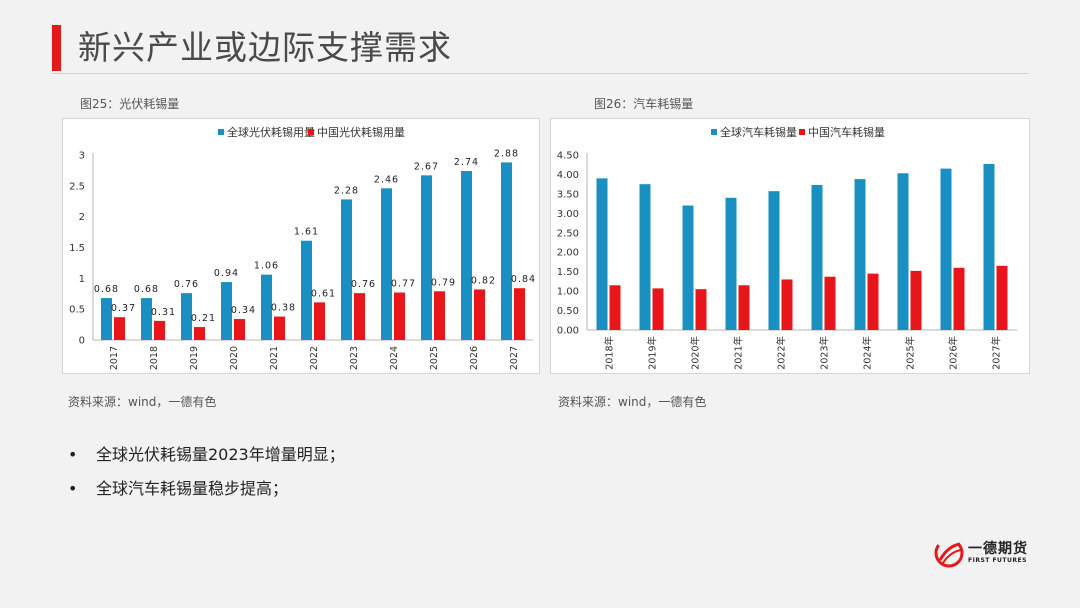 This screenshot has width=1080, height=608. I want to click on title-divider, so click(540, 73).